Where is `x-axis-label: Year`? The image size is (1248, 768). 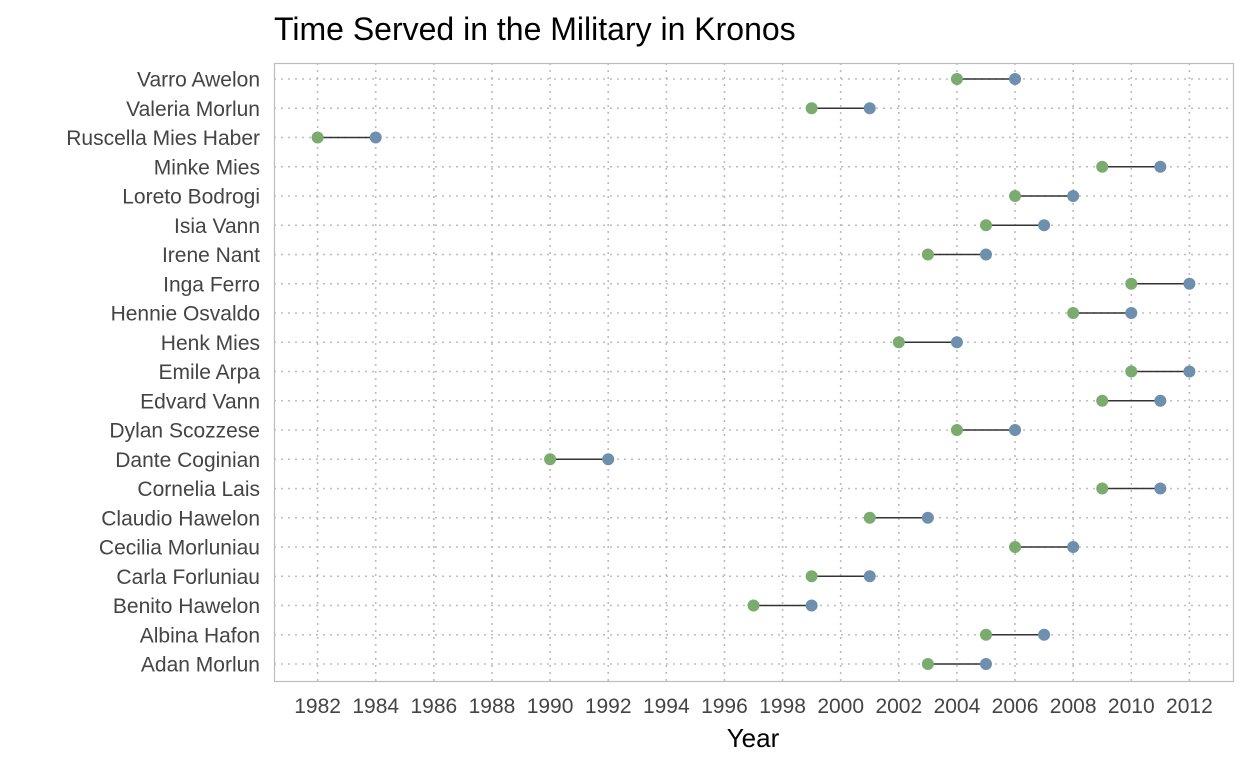
x-axis-label: Year is located at coordinates (753, 738).